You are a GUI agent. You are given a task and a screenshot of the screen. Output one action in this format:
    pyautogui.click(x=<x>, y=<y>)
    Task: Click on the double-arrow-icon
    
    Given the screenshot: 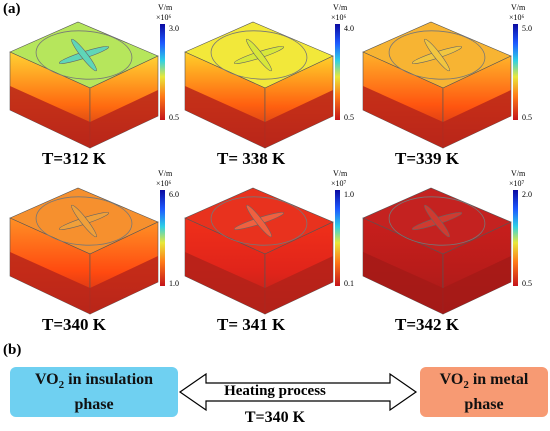 What is the action you would take?
    pyautogui.click(x=298, y=392)
    